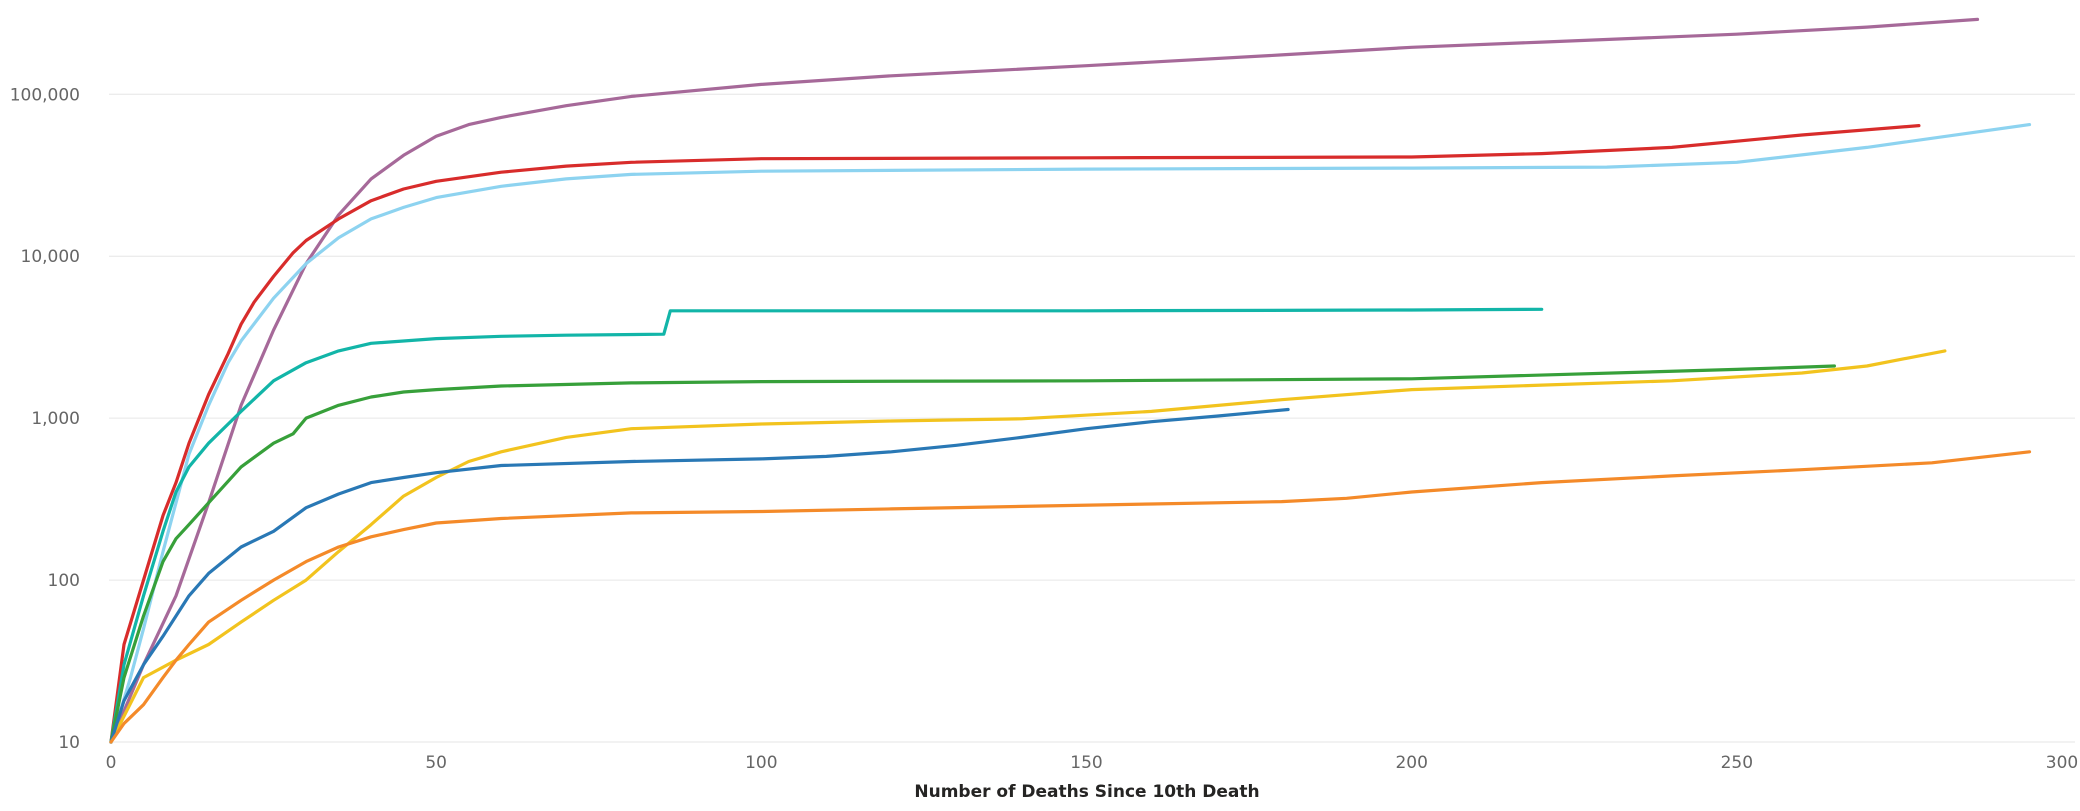 The width and height of the screenshot is (2080, 811). What do you see at coordinates (69, 743) in the screenshot?
I see `y-tick-label: 10` at bounding box center [69, 743].